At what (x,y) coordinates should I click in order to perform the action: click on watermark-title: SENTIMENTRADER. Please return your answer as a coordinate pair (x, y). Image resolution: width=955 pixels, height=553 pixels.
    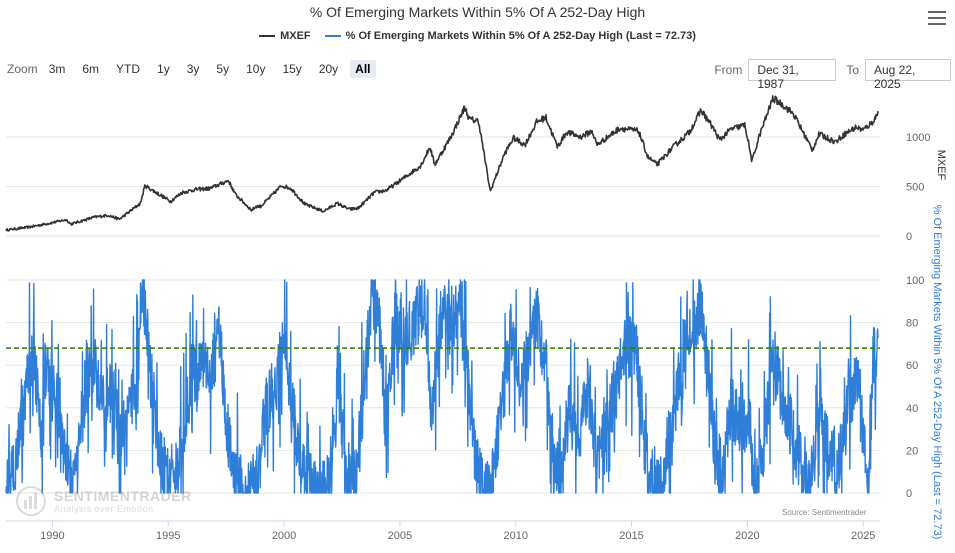
    Looking at the image, I should click on (123, 496).